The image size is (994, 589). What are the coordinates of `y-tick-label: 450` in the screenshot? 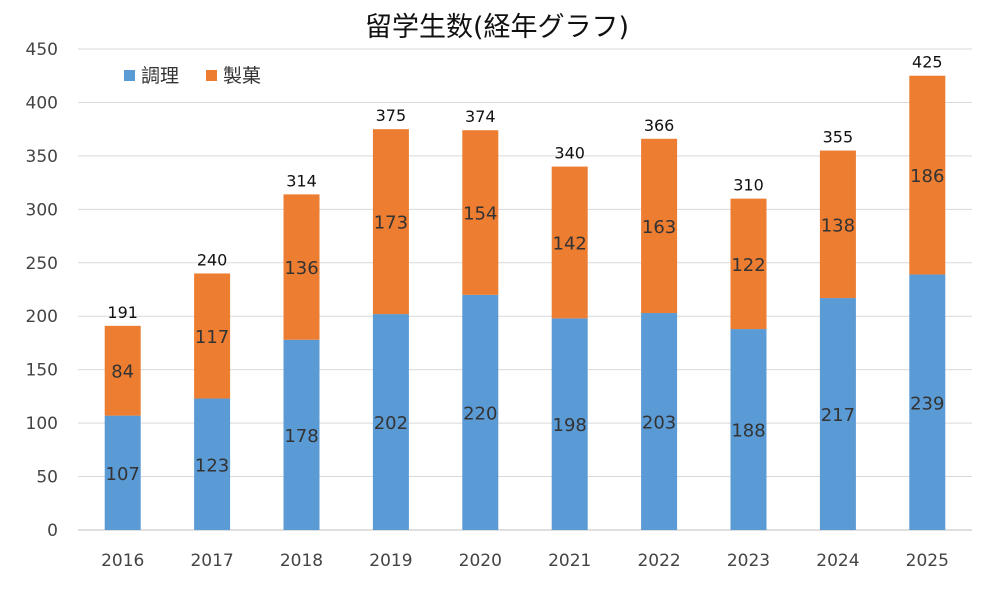 It's located at (42, 50).